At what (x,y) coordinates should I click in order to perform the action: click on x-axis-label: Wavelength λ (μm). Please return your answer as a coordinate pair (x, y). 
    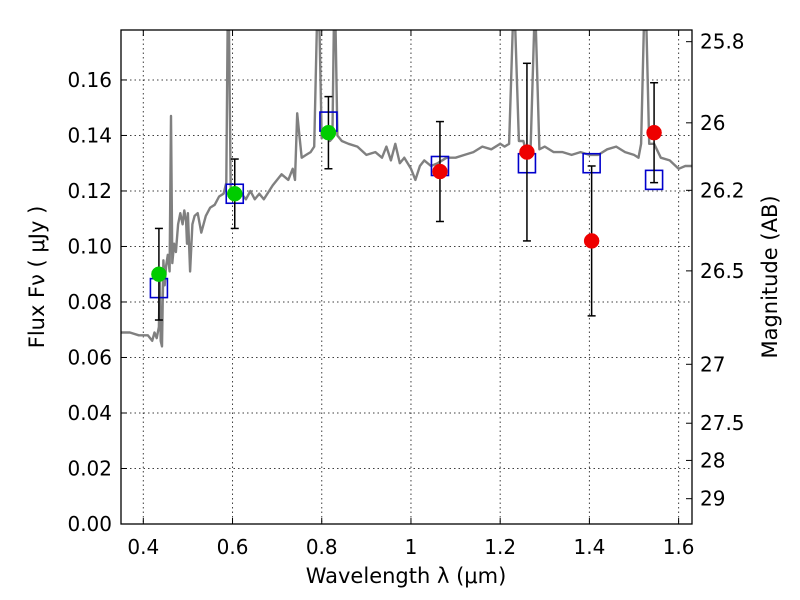
    Looking at the image, I should click on (406, 576).